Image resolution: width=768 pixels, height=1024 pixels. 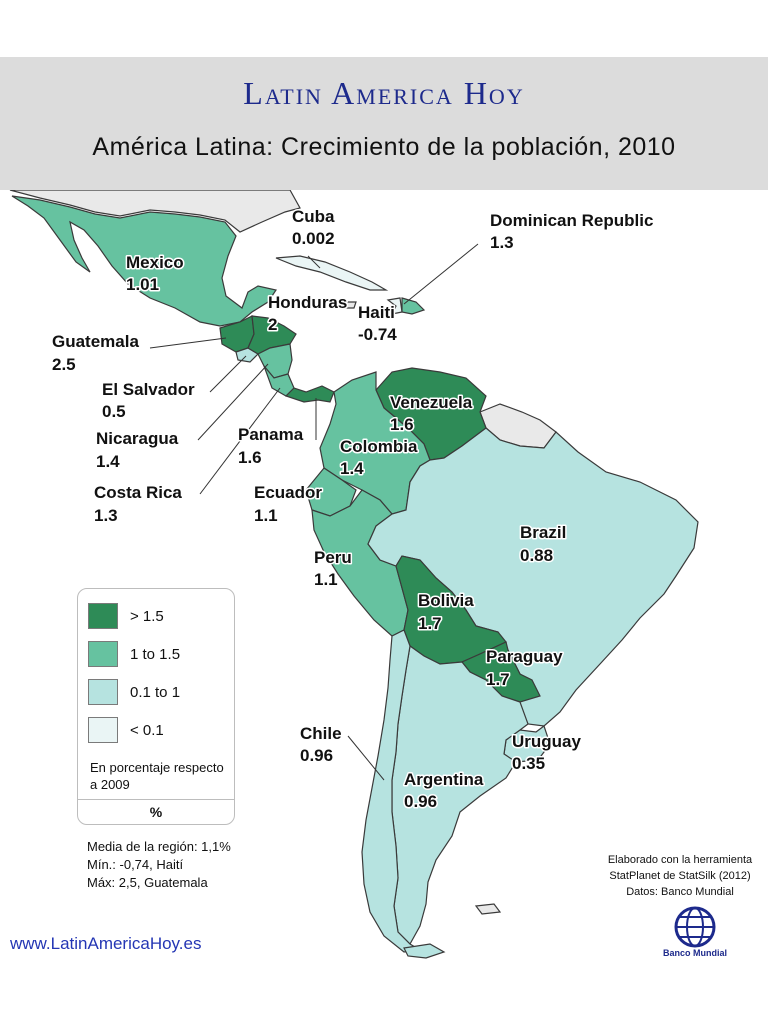 I want to click on stat-max: Máx: 2,5, Guatemala, so click(x=147, y=882).